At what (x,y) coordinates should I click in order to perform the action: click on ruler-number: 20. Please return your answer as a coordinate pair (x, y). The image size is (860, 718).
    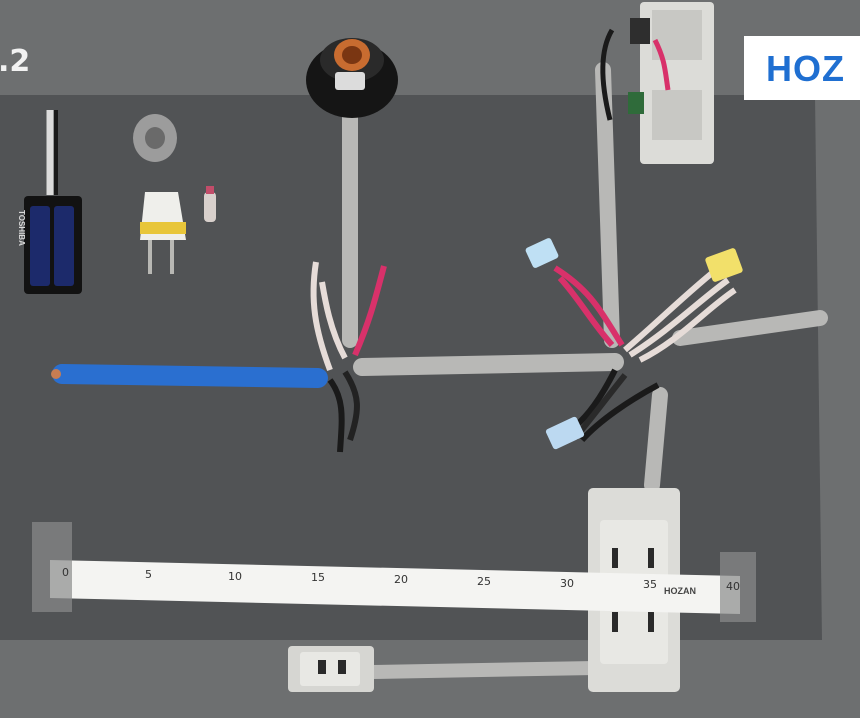
    Looking at the image, I should click on (401, 579).